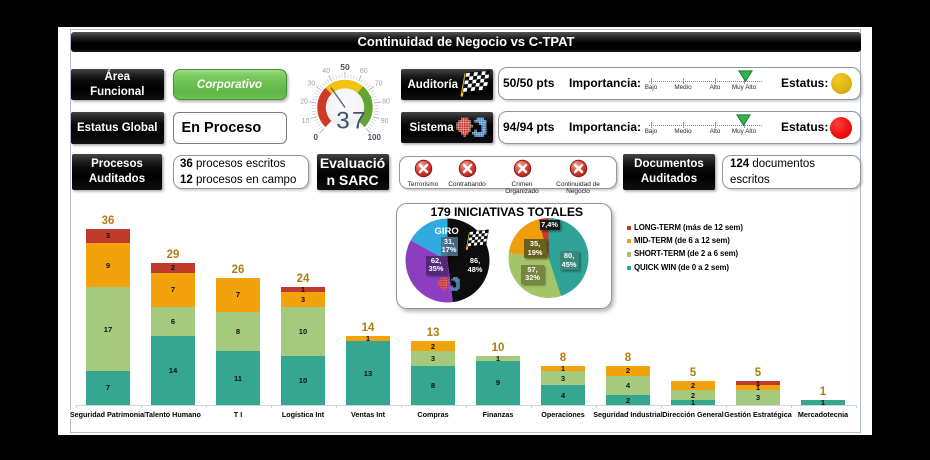 This screenshot has height=460, width=930. Describe the element at coordinates (306, 121) in the screenshot. I see `svg-text: 10` at that location.